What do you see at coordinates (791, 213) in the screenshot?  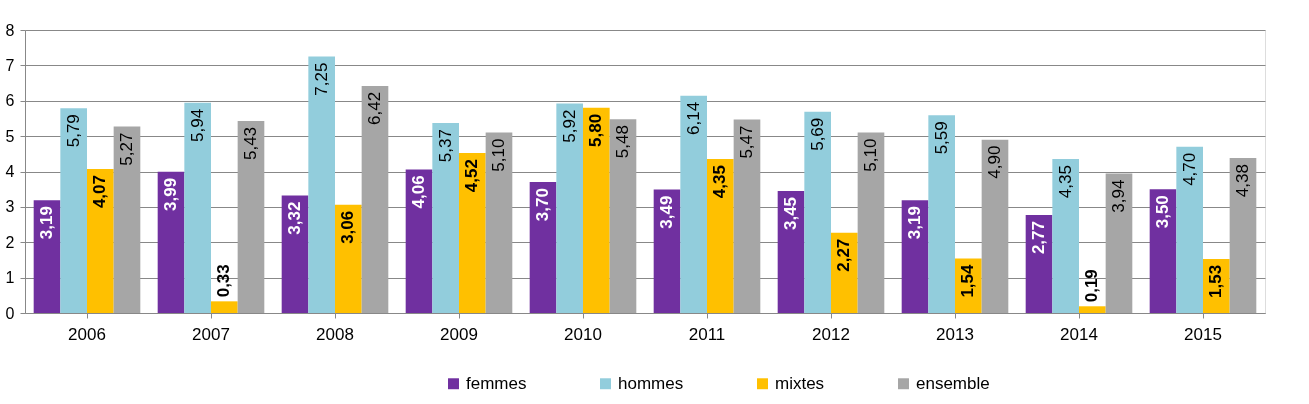 I see `data-label: 3,45` at bounding box center [791, 213].